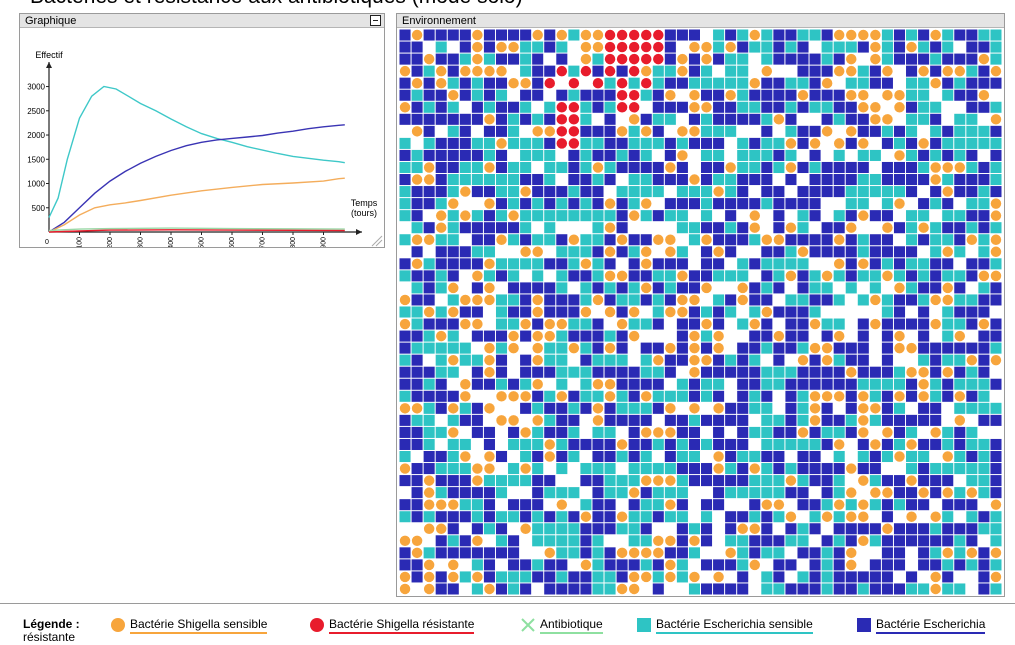  What do you see at coordinates (561, 625) in the screenshot?
I see `legend-item-antibiotique: Antibiotique` at bounding box center [561, 625].